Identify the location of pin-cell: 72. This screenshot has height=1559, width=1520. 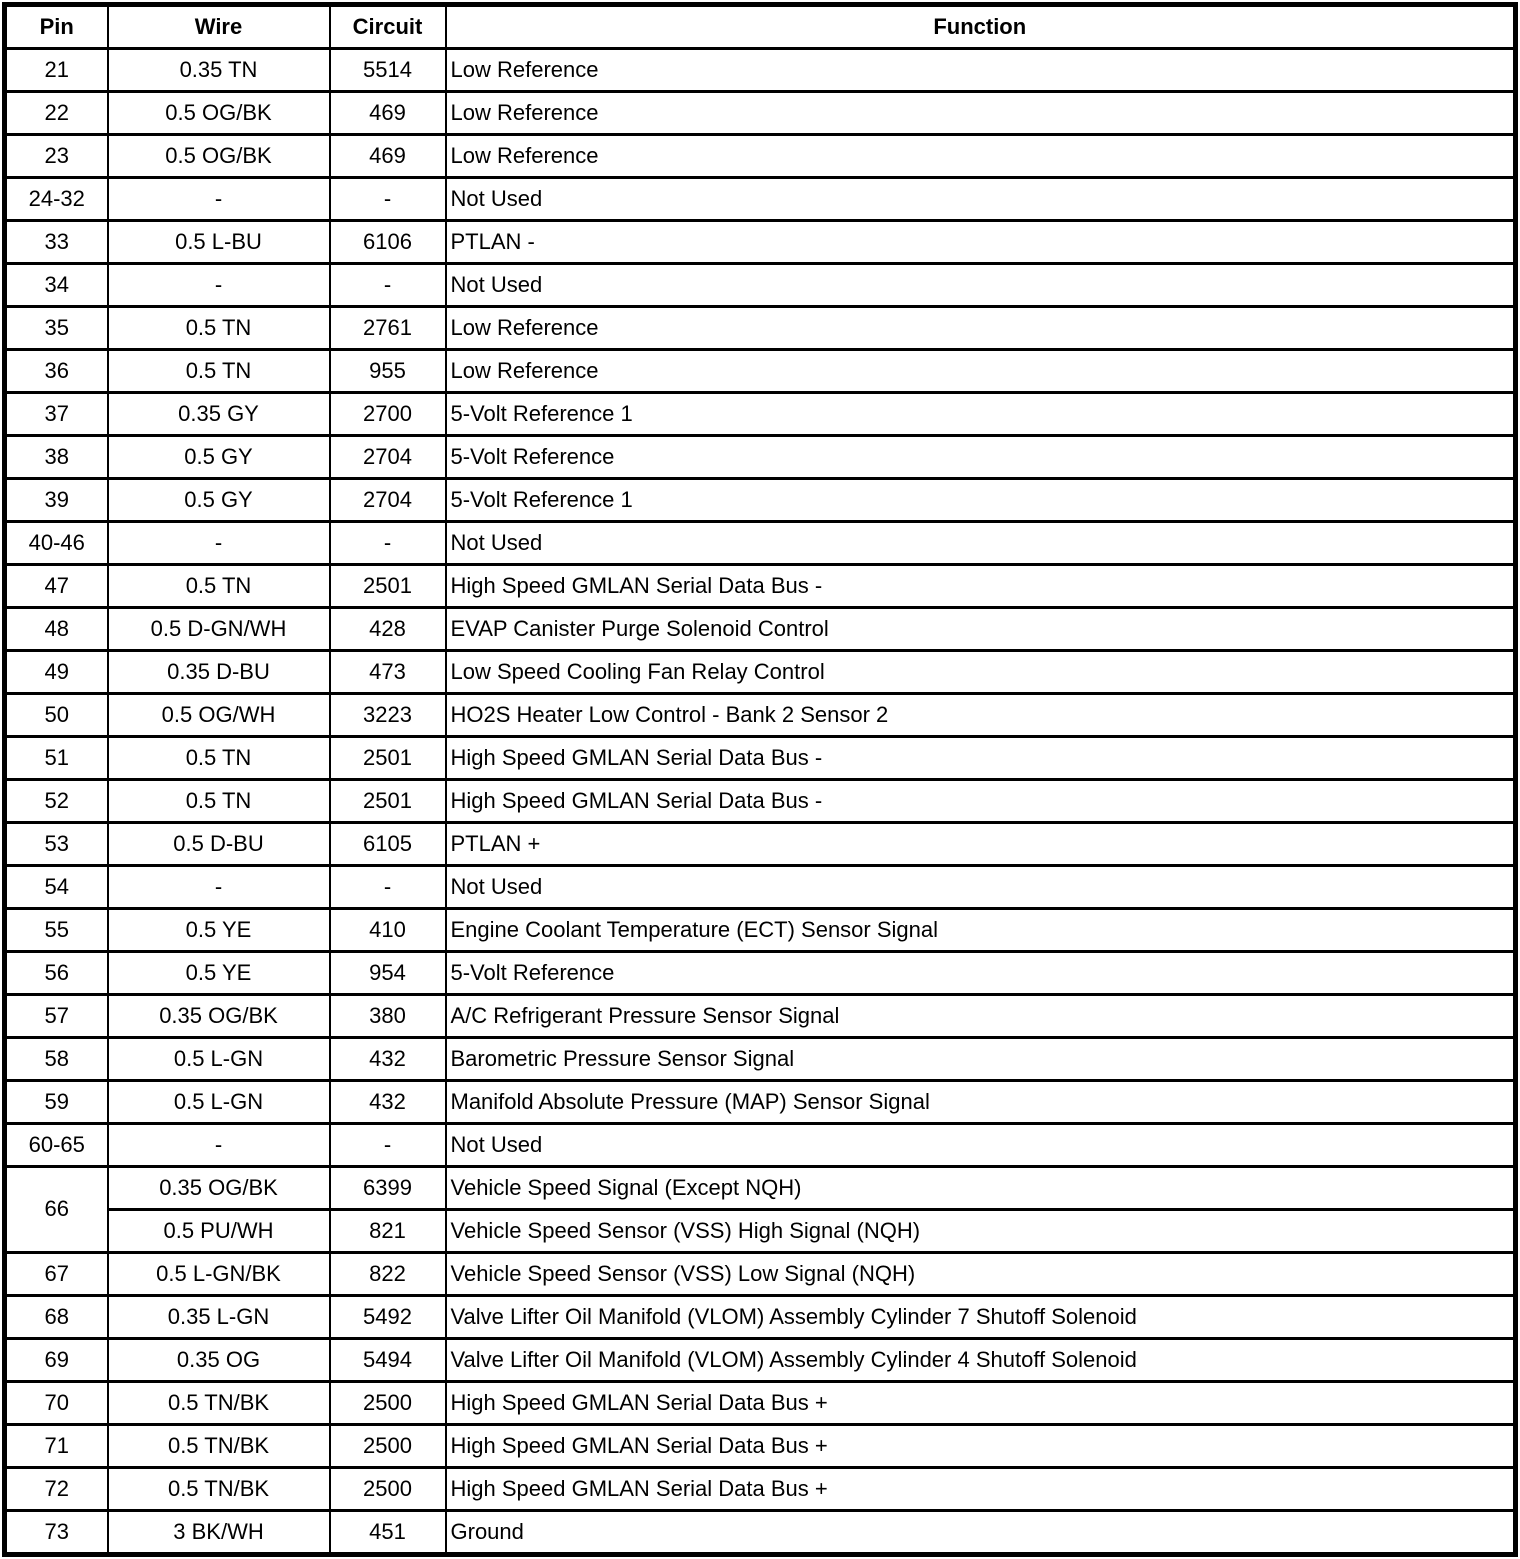
(56, 1489).